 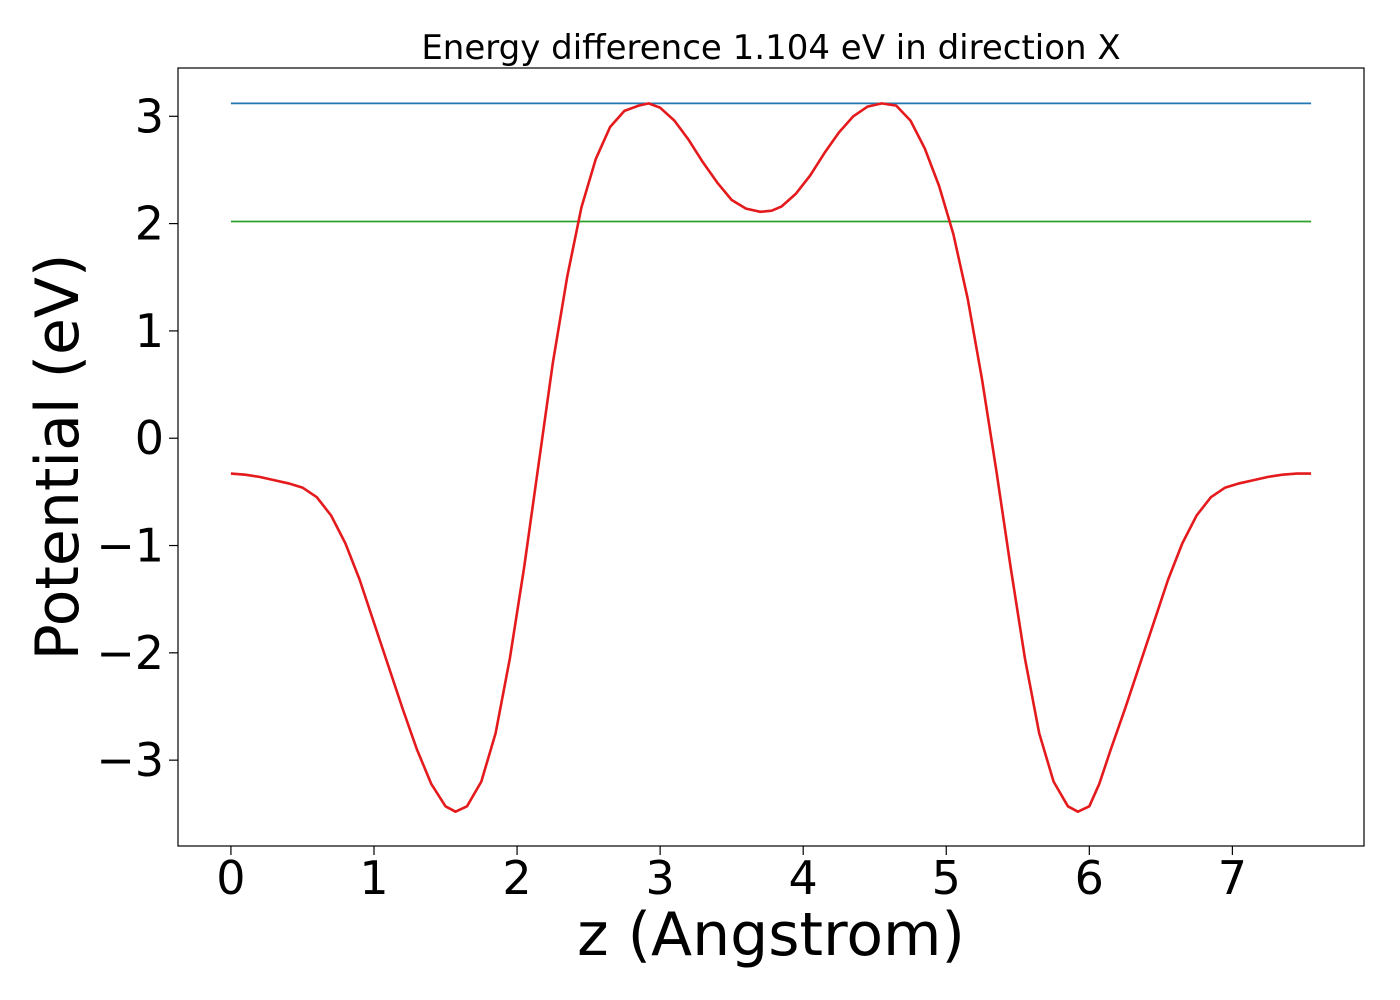 I want to click on y-tick-label: 3, so click(x=149, y=116).